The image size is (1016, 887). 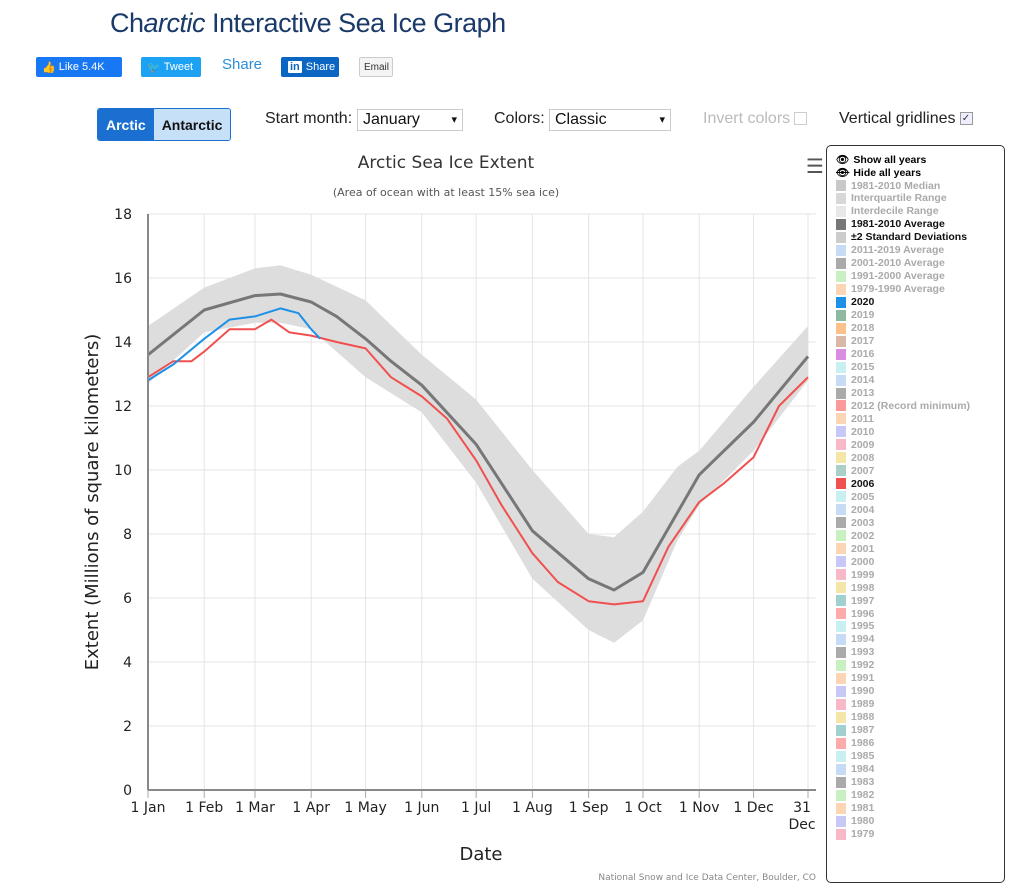 I want to click on antarctic-button: Antarctic, so click(x=192, y=124).